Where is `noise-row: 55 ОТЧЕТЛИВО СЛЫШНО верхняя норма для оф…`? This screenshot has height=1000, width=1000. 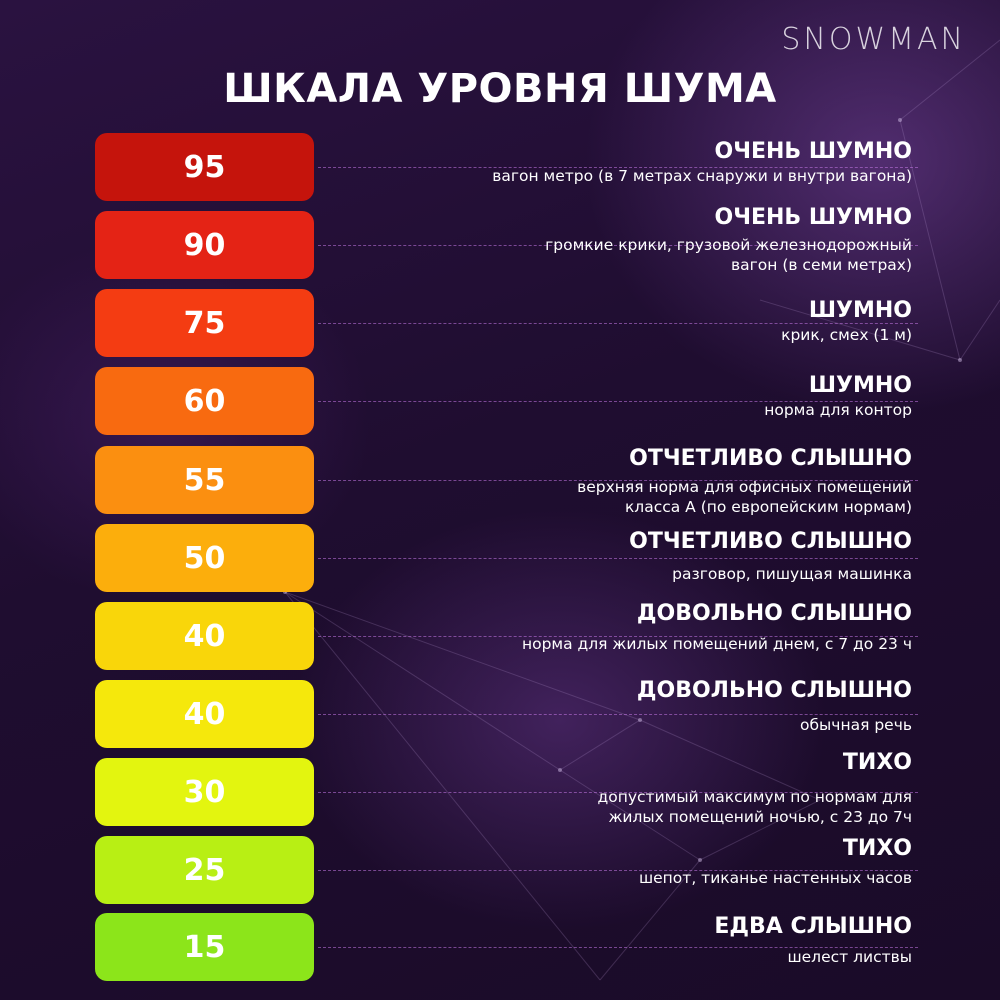
noise-row: 55 ОТЧЕТЛИВО СЛЫШНО верхняя норма для оф… is located at coordinates (500, 481).